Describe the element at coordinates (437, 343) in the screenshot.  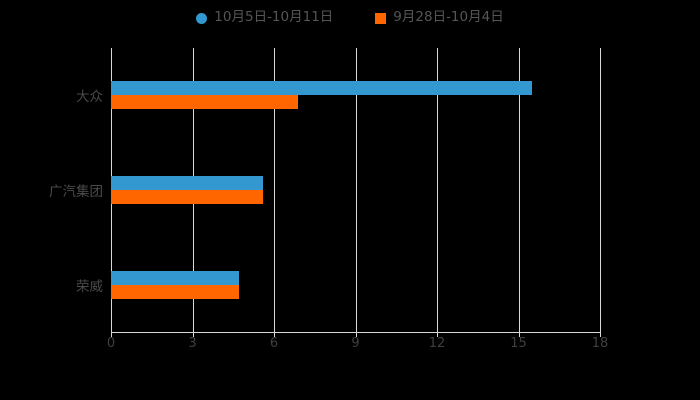
I see `x-tick-label-12: 12` at that location.